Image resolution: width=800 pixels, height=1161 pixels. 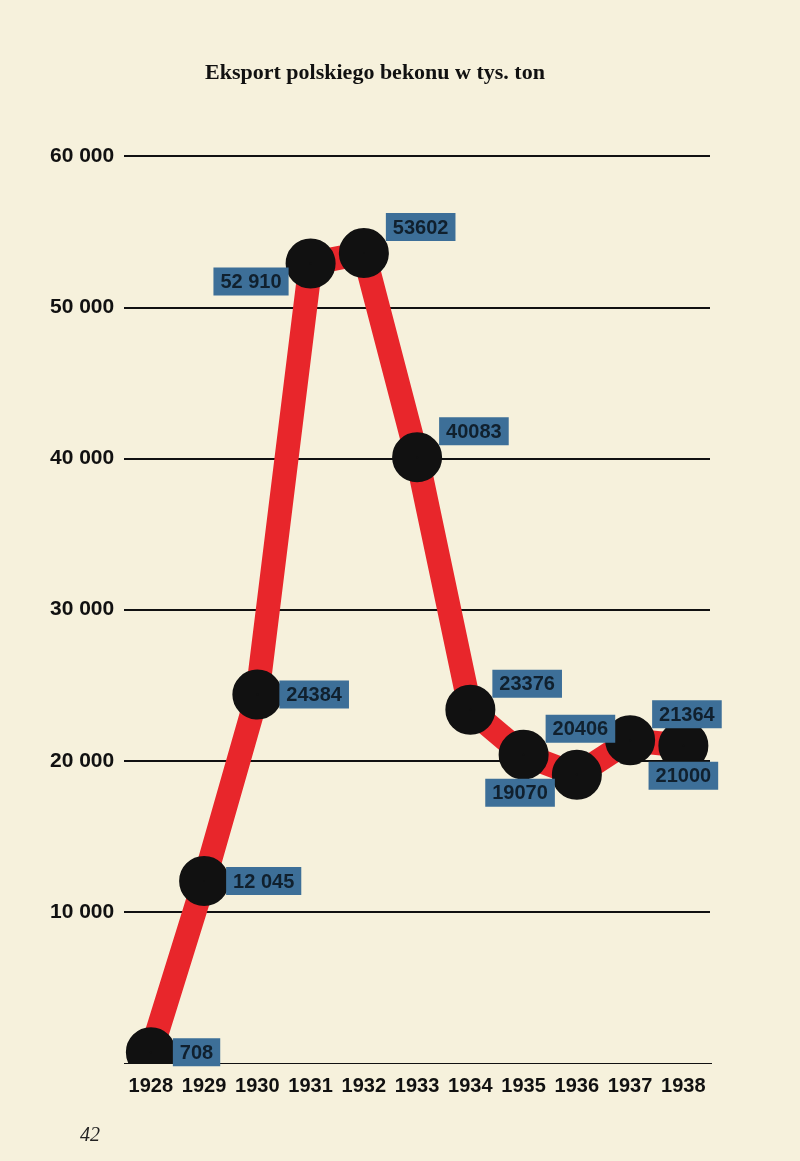 What do you see at coordinates (683, 775) in the screenshot?
I see `data-label: 21000` at bounding box center [683, 775].